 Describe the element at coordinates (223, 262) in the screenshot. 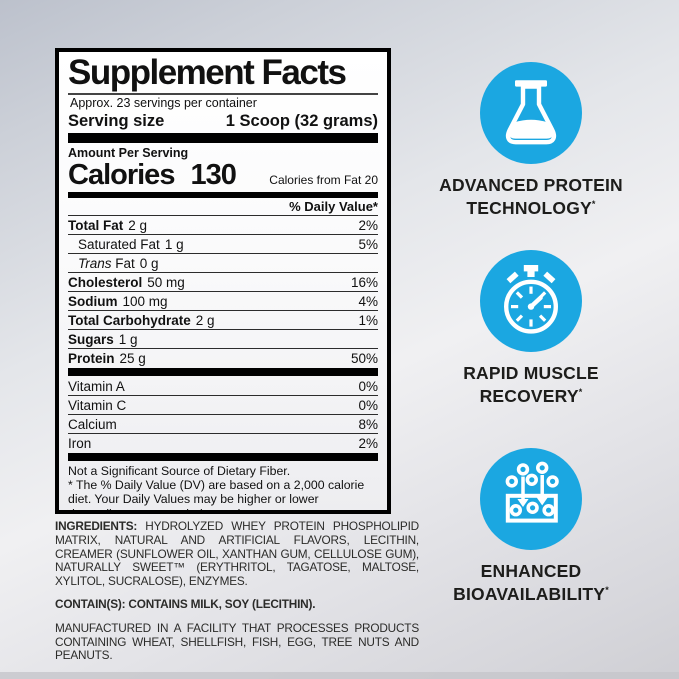

I see `nutrient-row-trans-fat: Trans Fat 0 g` at that location.